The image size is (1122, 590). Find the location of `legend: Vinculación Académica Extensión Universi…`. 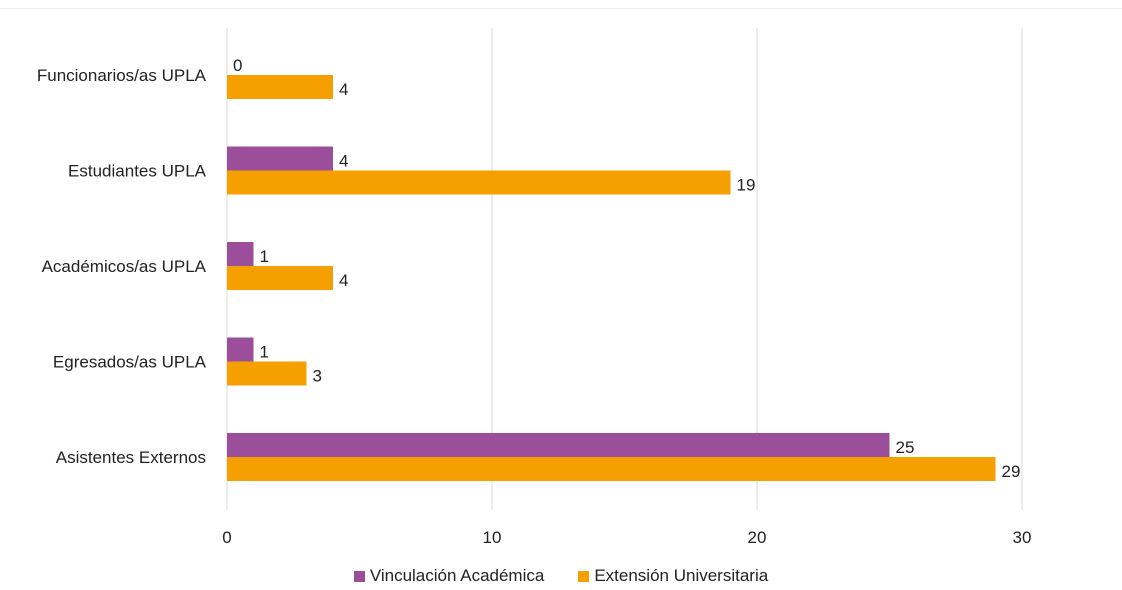

legend: Vinculación Académica Extensión Universi… is located at coordinates (561, 576).